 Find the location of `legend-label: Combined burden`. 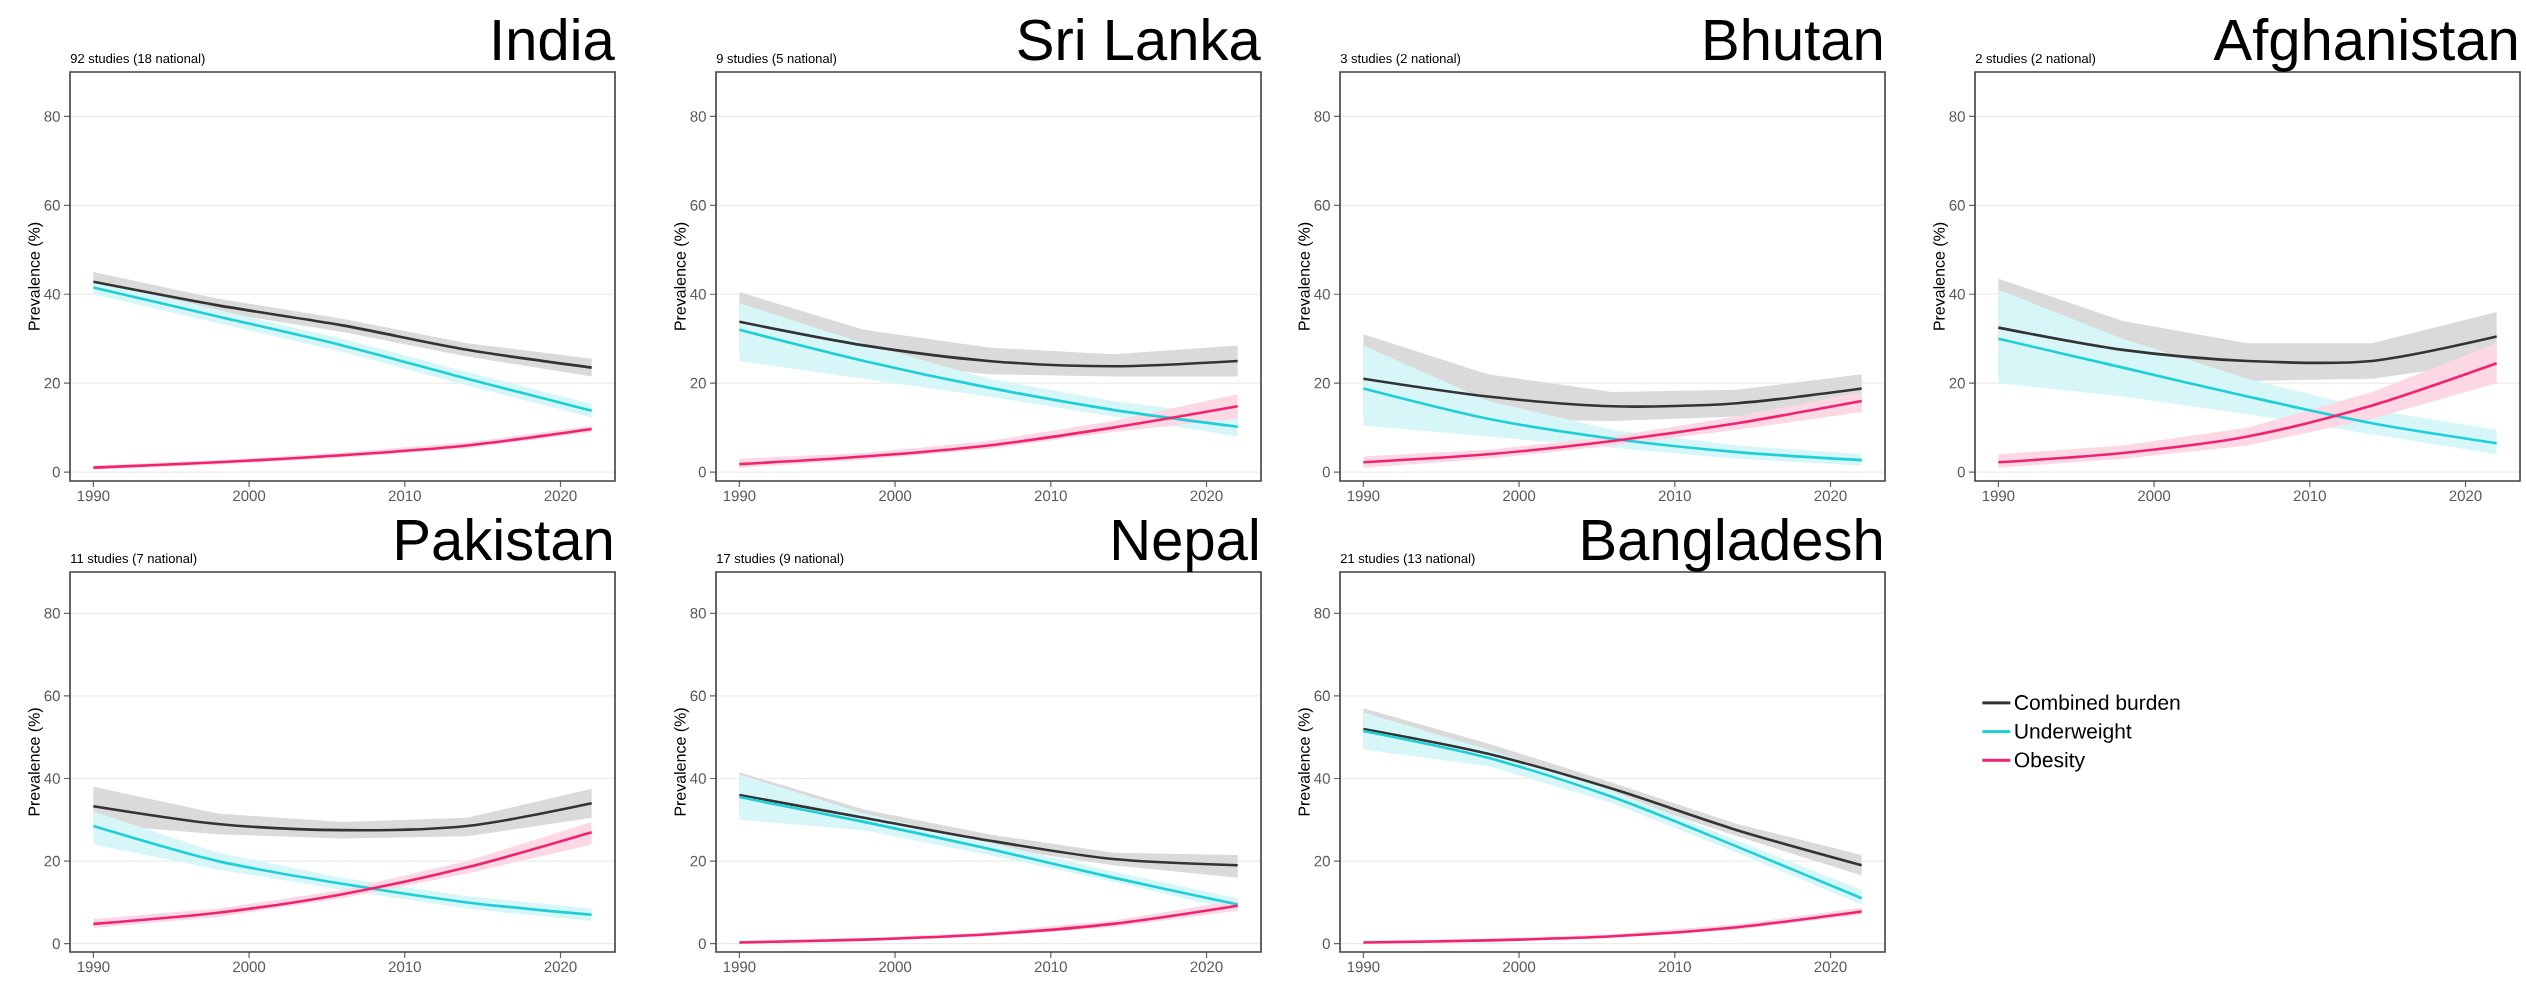

legend-label: Combined burden is located at coordinates (2097, 702).